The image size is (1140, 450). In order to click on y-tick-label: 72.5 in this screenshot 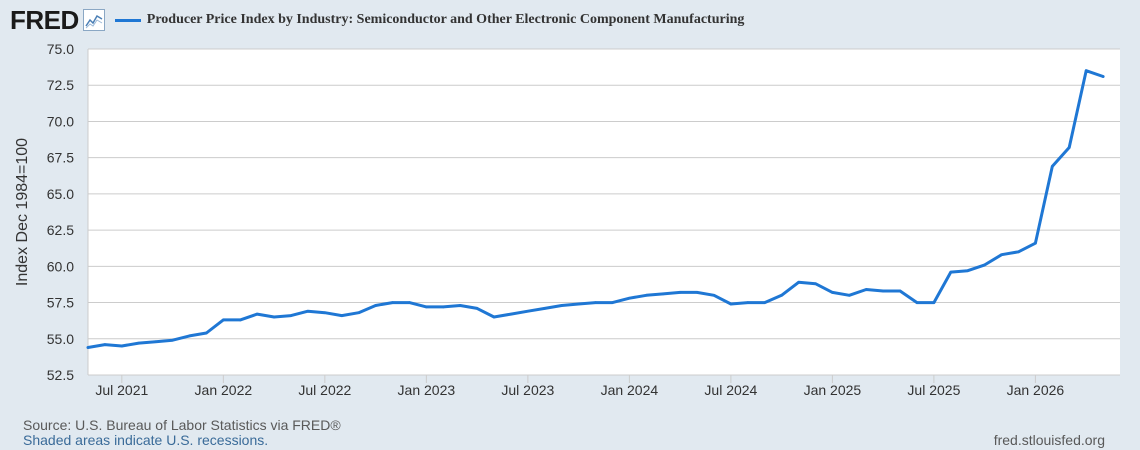, I will do `click(60, 85)`.